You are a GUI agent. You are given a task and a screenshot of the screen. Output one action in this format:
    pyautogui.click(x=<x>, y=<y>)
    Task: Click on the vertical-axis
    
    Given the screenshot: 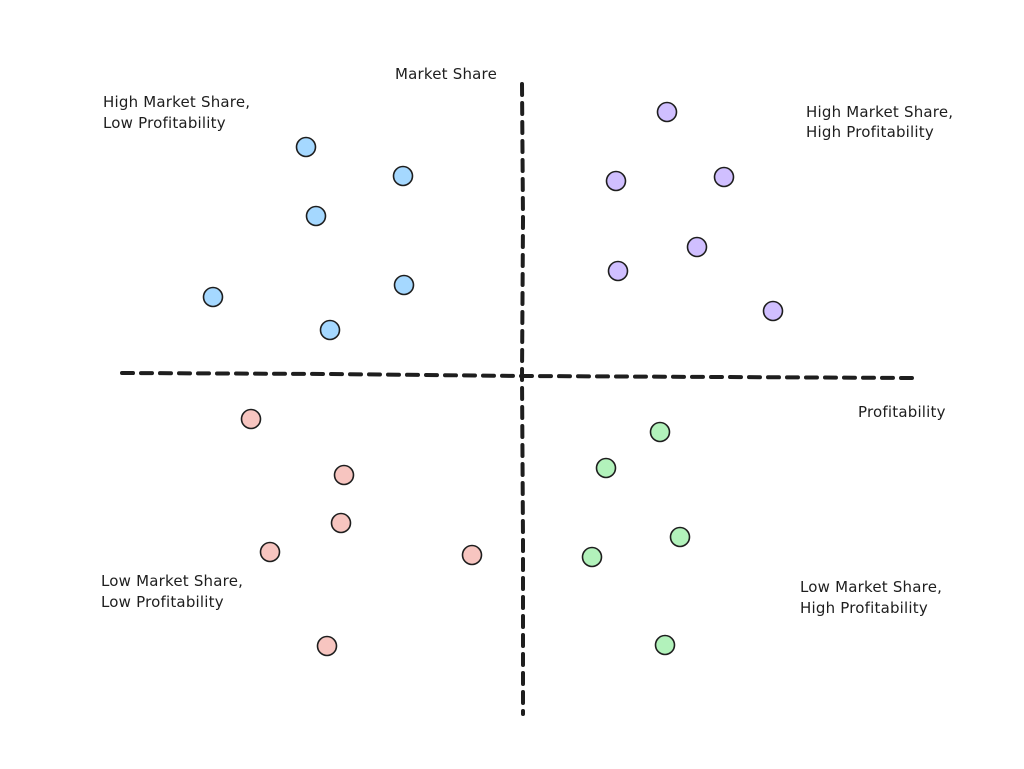 What is the action you would take?
    pyautogui.click(x=522, y=399)
    